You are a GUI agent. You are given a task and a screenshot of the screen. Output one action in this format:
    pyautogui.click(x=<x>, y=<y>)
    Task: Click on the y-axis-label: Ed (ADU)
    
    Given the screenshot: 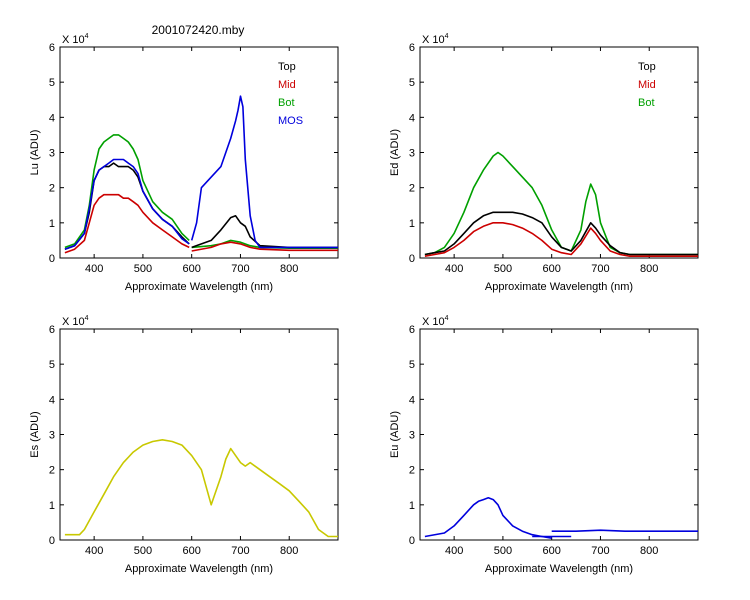 What is the action you would take?
    pyautogui.click(x=395, y=152)
    